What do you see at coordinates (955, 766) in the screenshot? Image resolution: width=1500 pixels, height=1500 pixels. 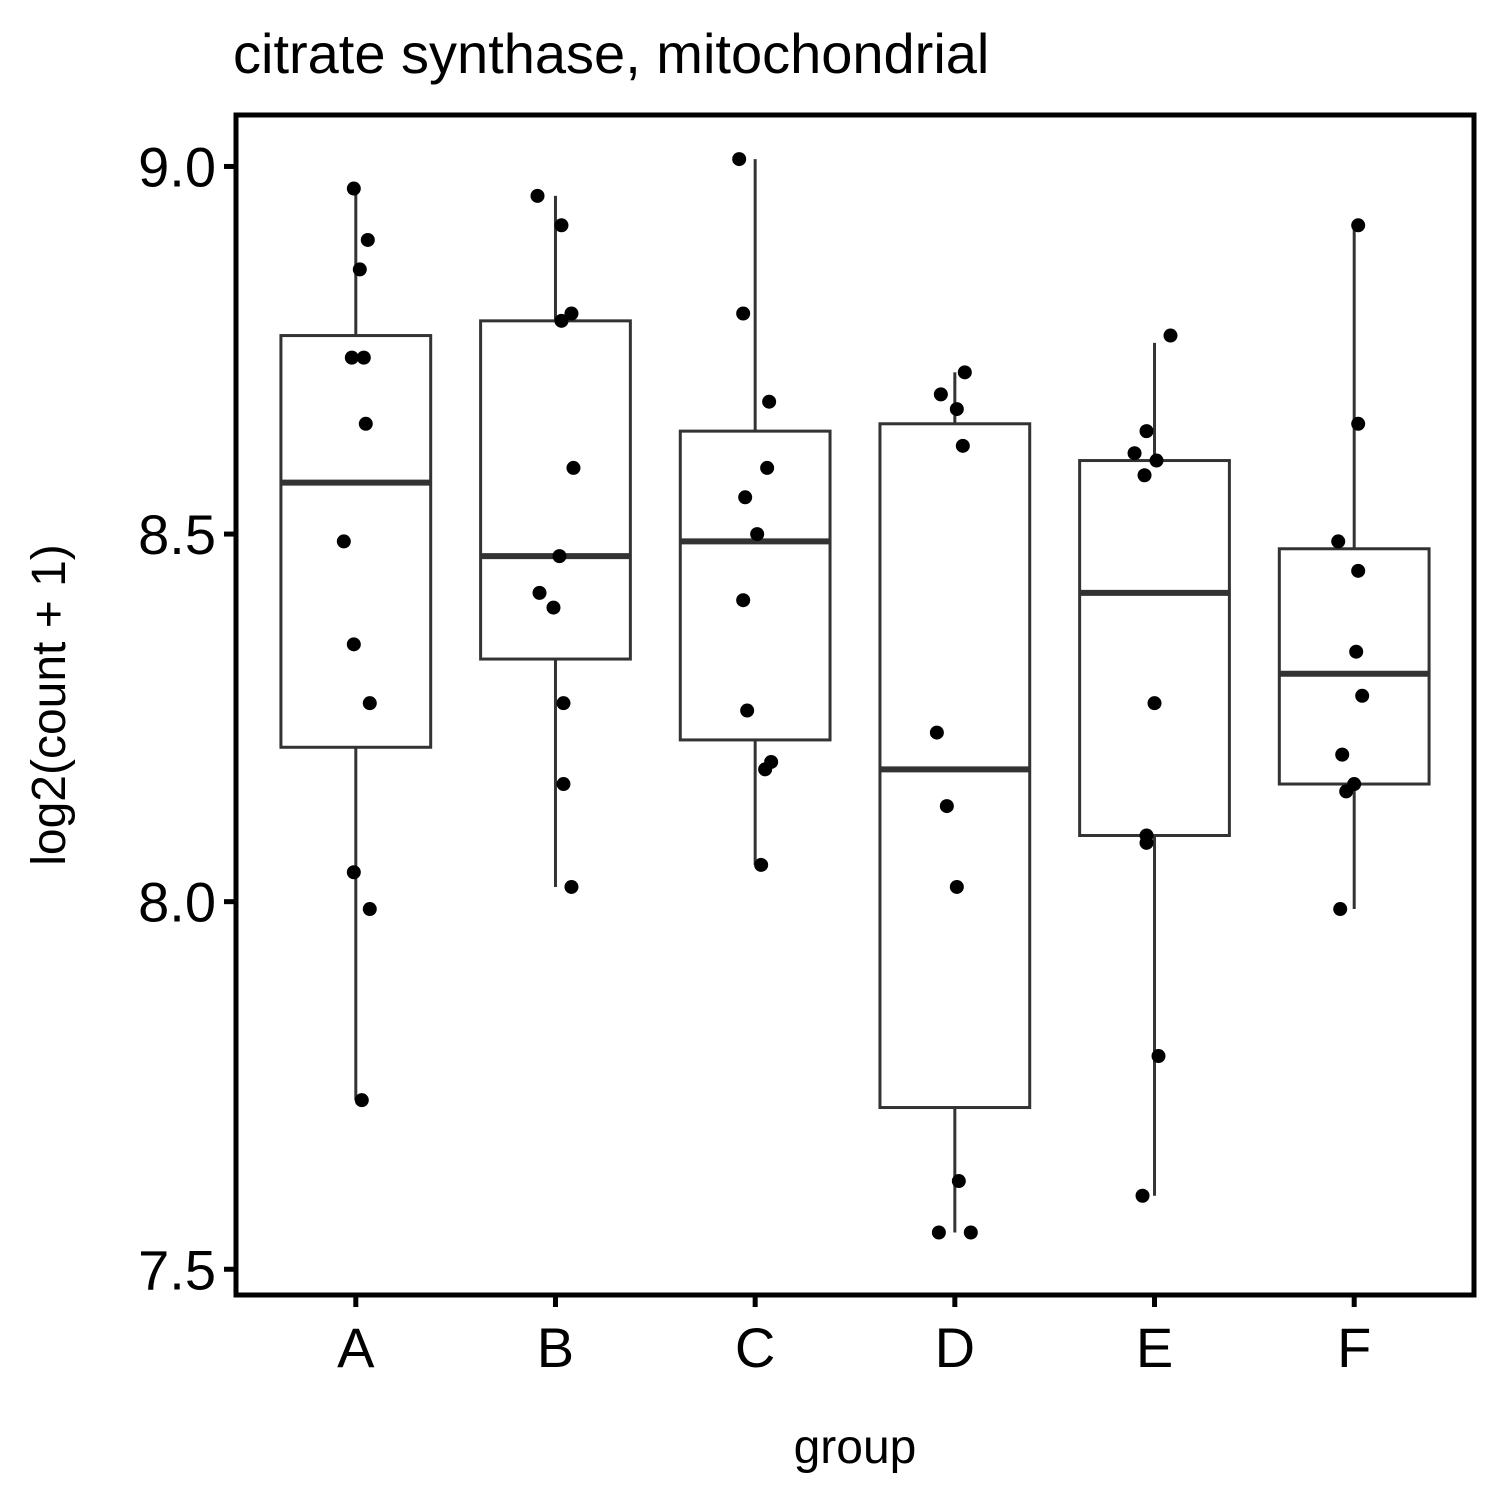 I see `iqr-box-D` at bounding box center [955, 766].